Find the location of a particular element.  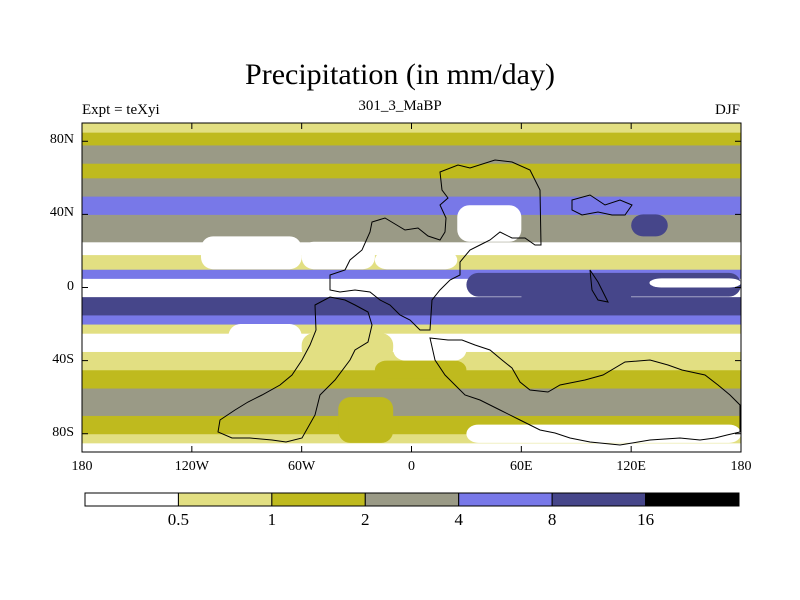

x-tick-label: 120W is located at coordinates (191, 466).